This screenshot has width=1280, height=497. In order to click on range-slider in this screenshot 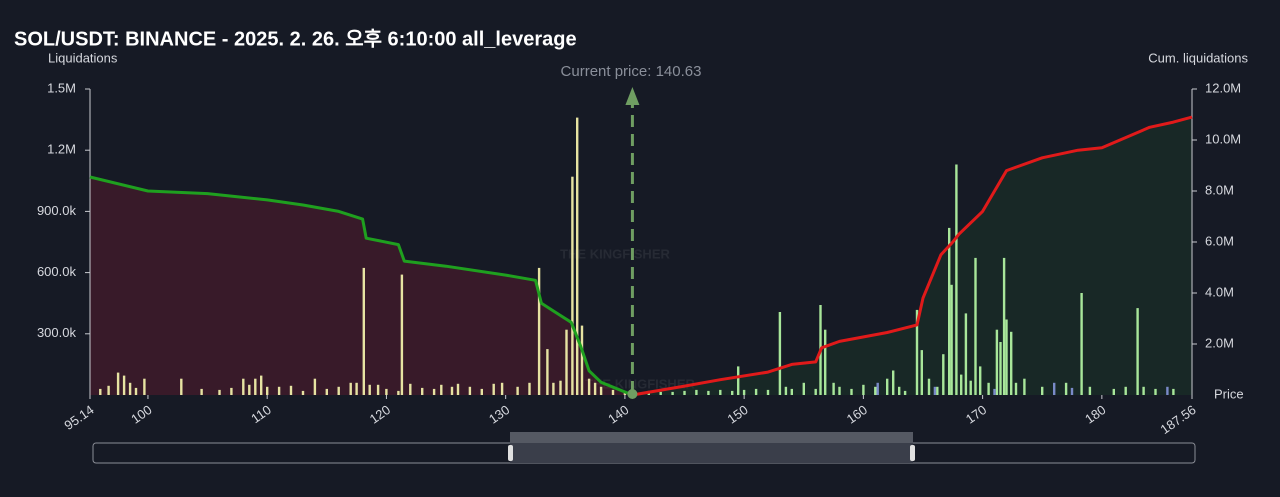, I will do `click(644, 448)`.